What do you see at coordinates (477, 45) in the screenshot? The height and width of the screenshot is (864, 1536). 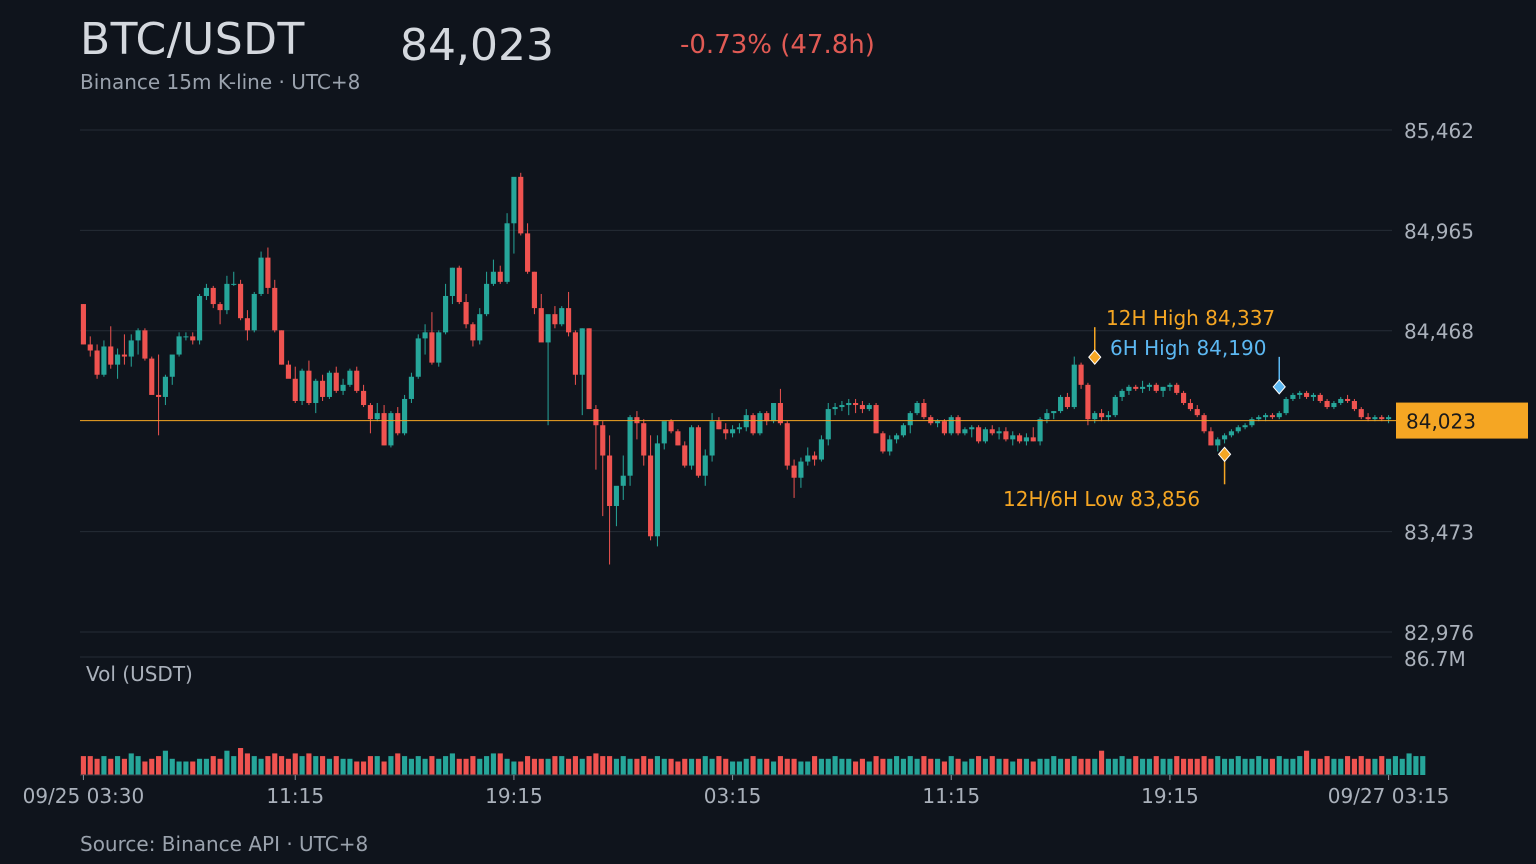 I see `current-price: 84,023` at bounding box center [477, 45].